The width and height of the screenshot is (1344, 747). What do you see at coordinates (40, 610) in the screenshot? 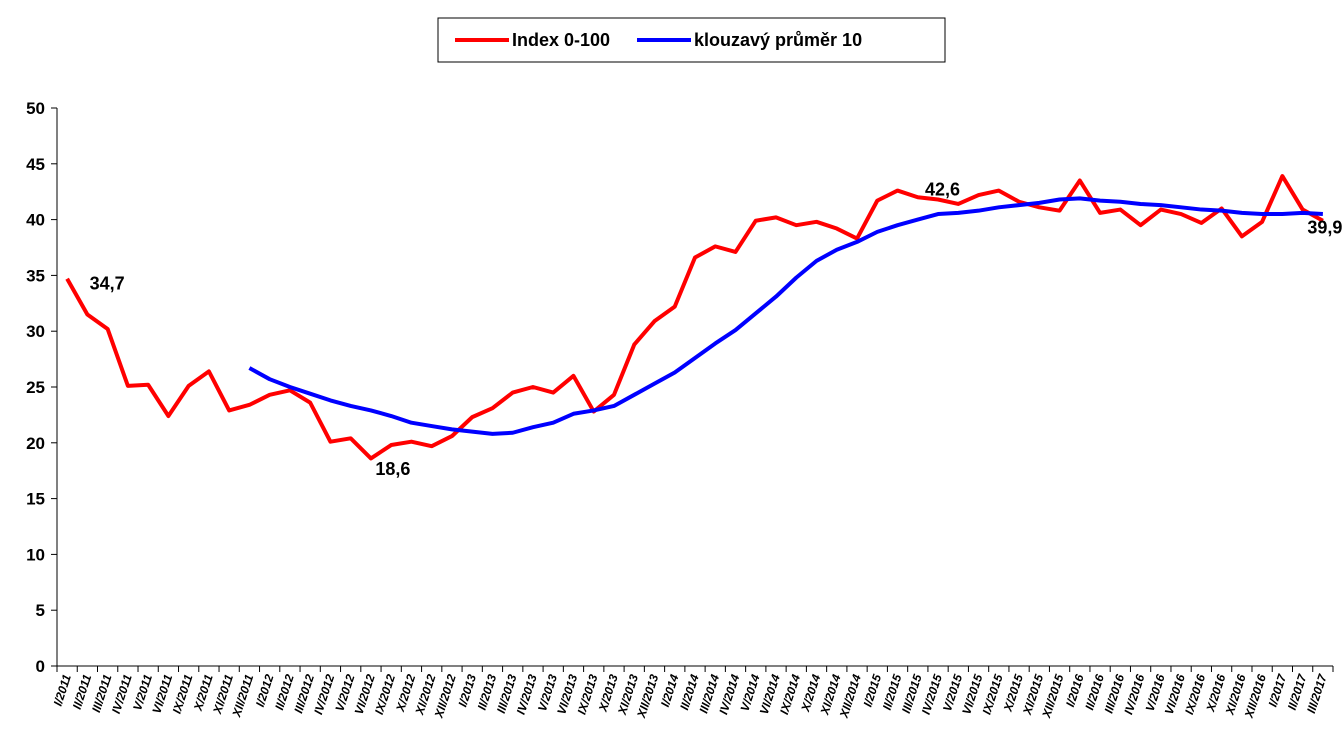
I see `y-tick-label: 5` at bounding box center [40, 610].